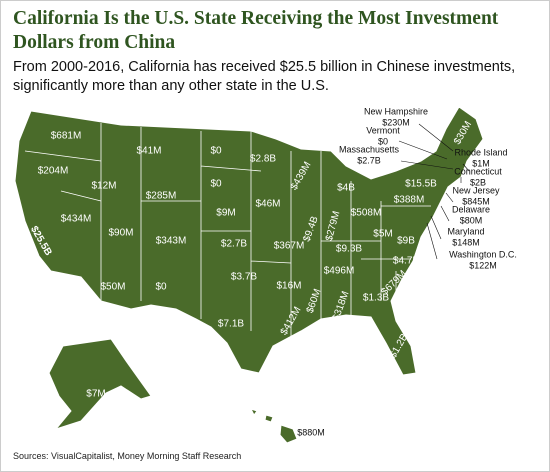 The width and height of the screenshot is (550, 472). Describe the element at coordinates (161, 196) in the screenshot. I see `state-value: $285M` at that location.